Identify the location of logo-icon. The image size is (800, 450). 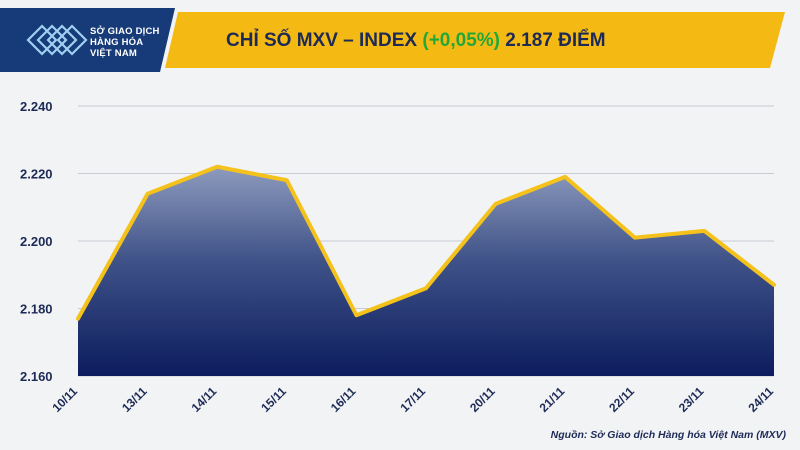
(57, 40).